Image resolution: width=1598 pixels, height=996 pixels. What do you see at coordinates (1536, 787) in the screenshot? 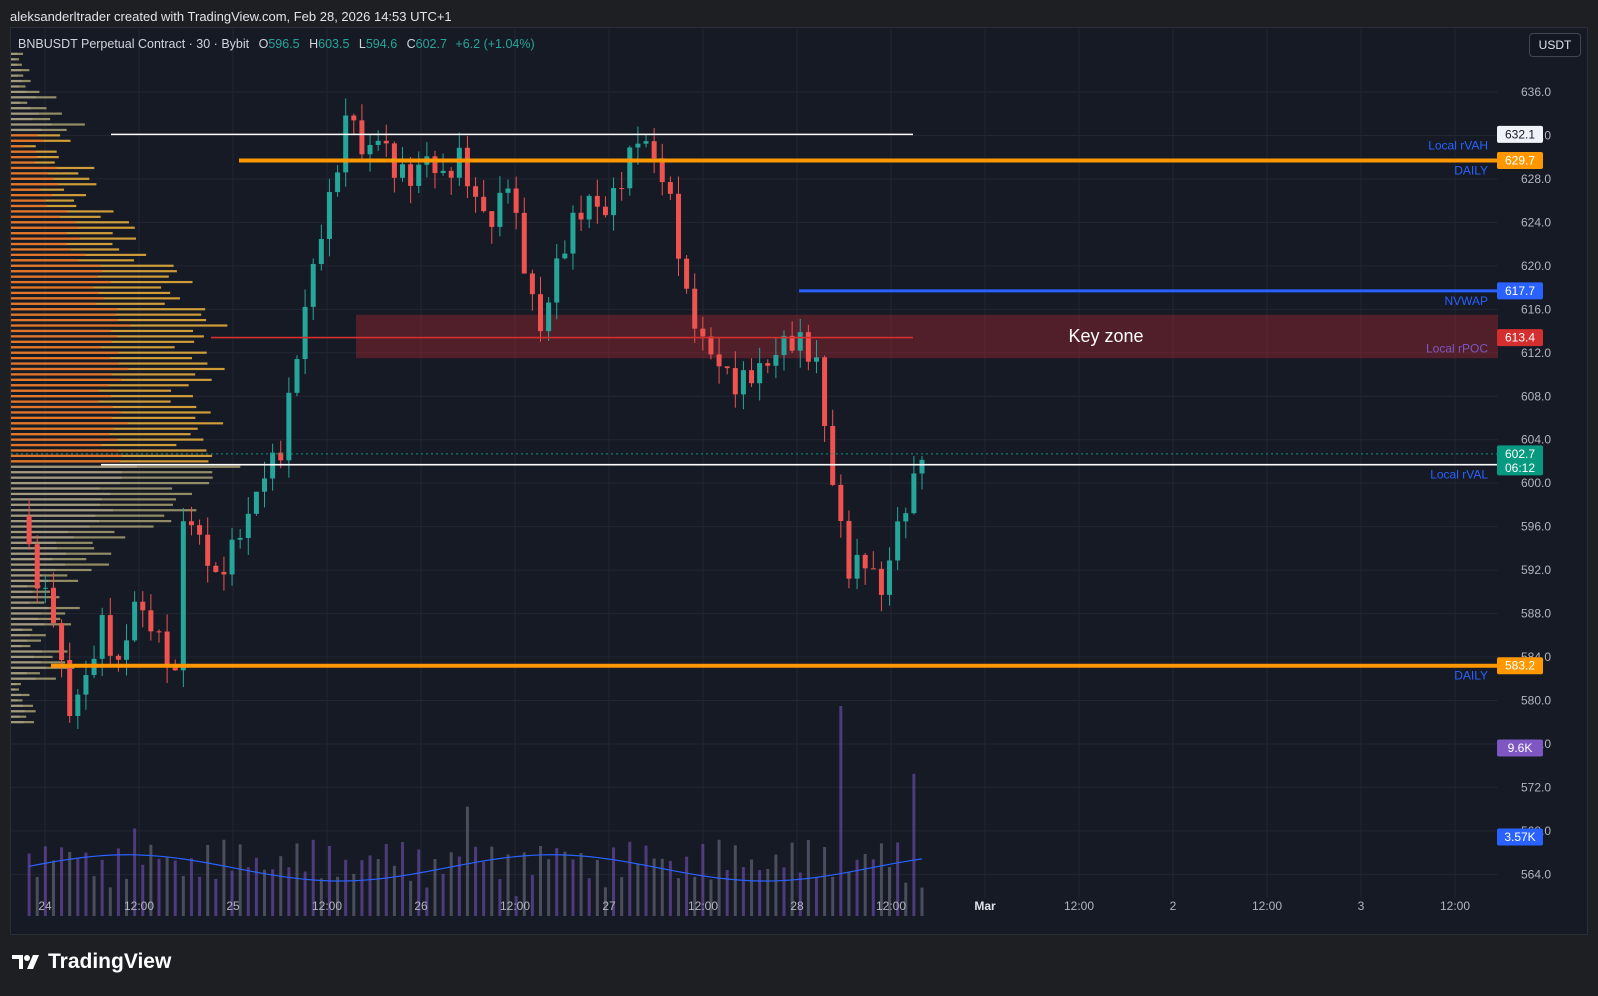
I see `price-tick-label: 572.0` at bounding box center [1536, 787].